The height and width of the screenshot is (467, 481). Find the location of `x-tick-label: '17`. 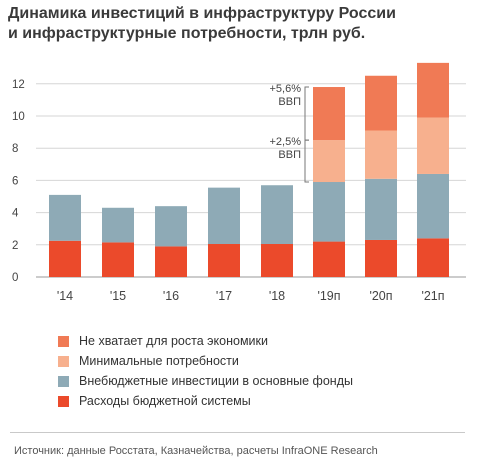

x-tick-label: '17 is located at coordinates (224, 296).